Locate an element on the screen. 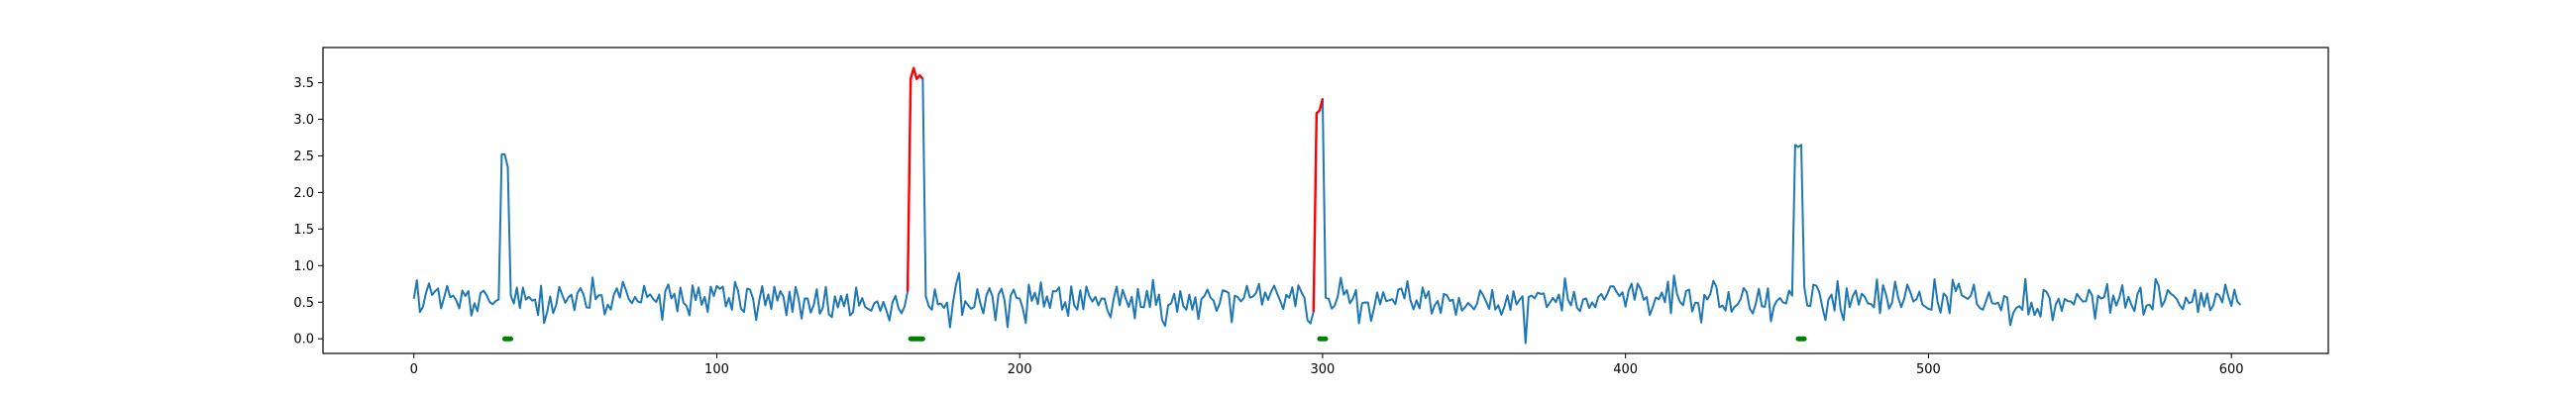 This screenshot has width=2576, height=396. y-tick-label: 0.0 is located at coordinates (303, 340).